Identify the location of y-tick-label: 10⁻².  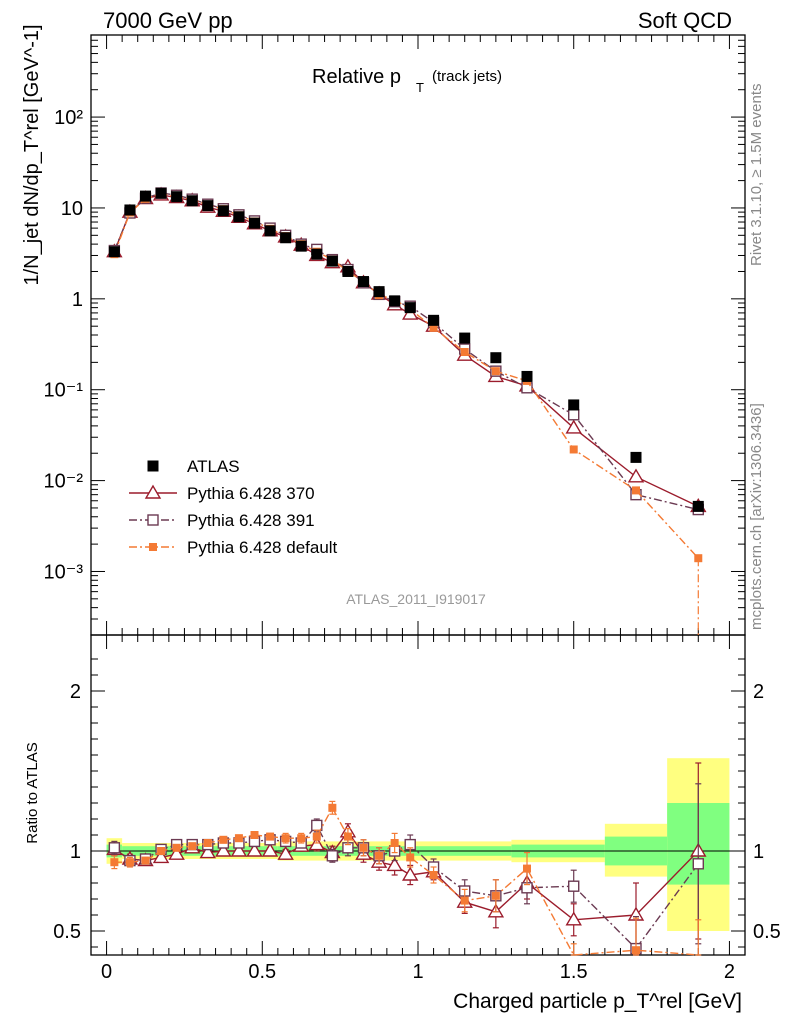
(64, 482).